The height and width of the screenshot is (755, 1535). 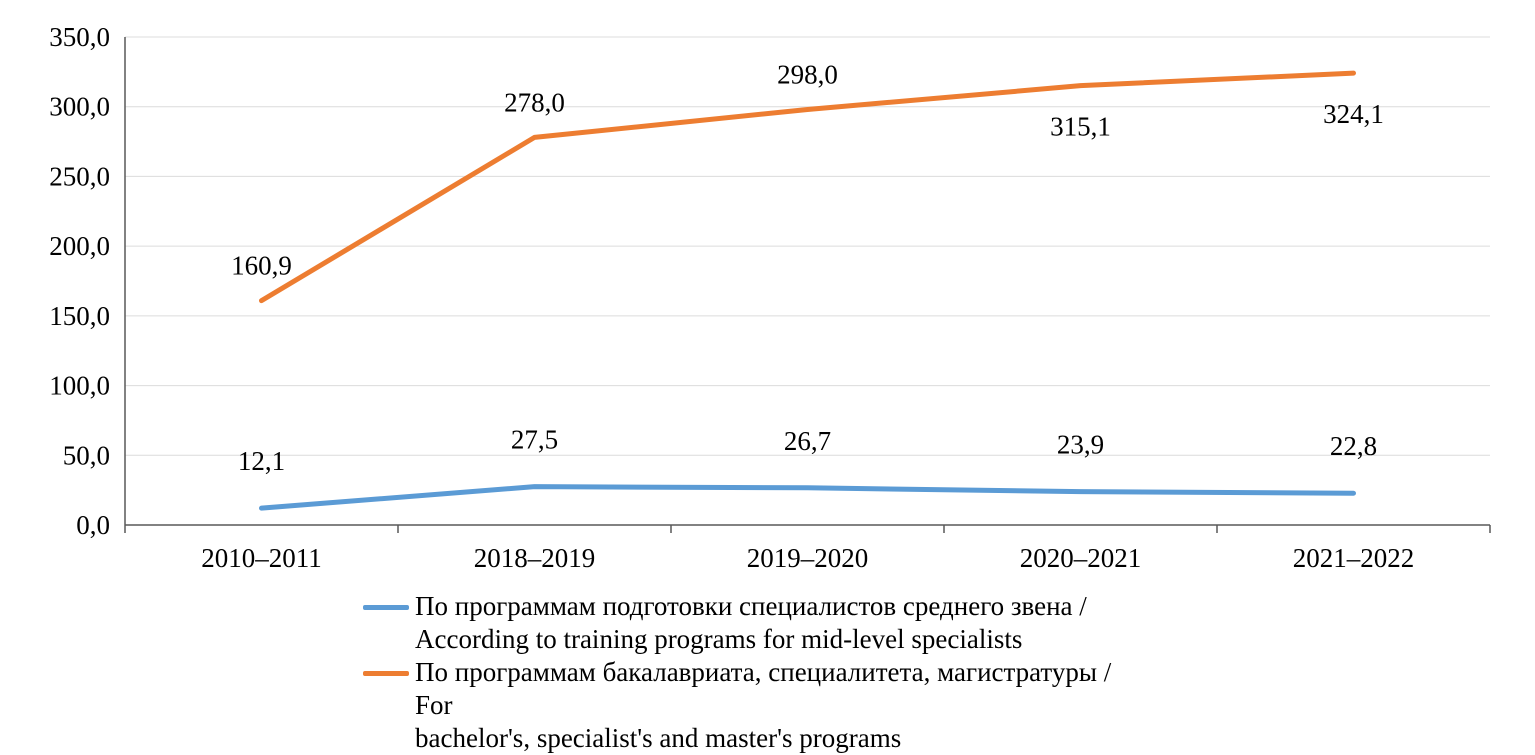 I want to click on y-axis-tick-label: 350,0, so click(x=79, y=37).